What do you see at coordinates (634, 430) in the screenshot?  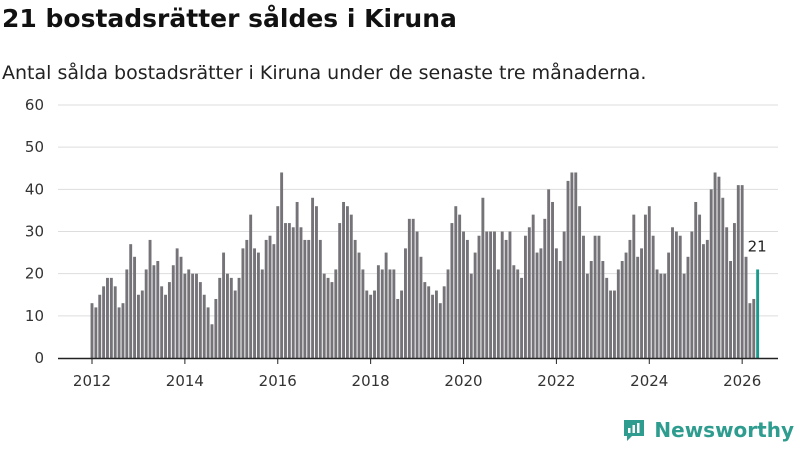 I see `chart-bubble-icon` at bounding box center [634, 430].